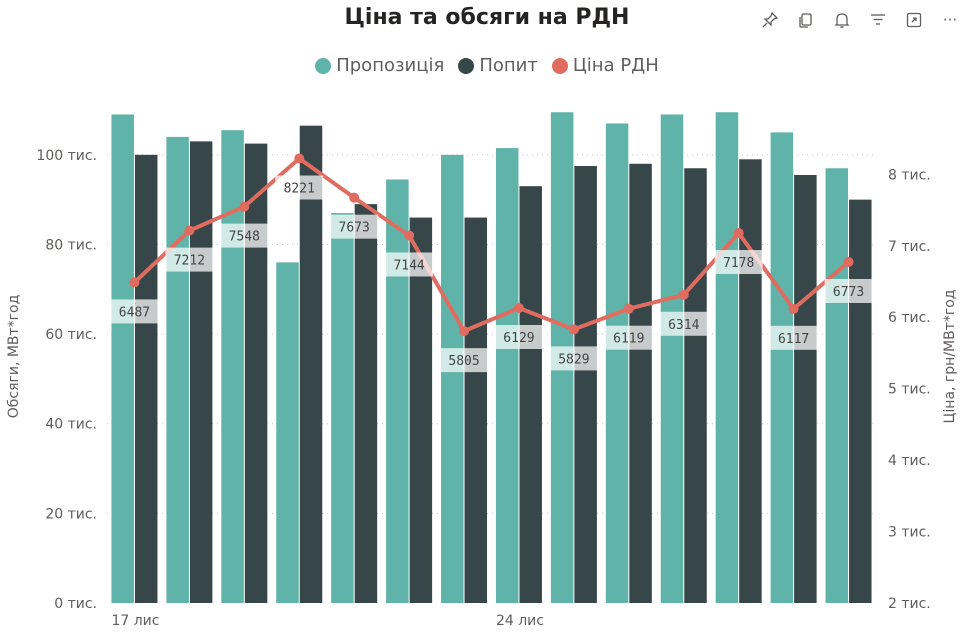  I want to click on y-right-tick-label: 7 тис., so click(909, 247).